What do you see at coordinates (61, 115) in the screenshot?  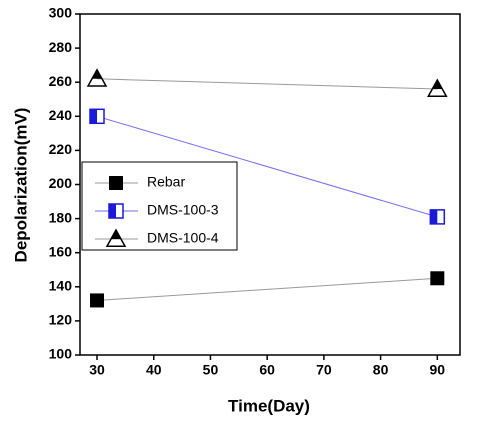 I see `y-tick-label: 240` at bounding box center [61, 115].